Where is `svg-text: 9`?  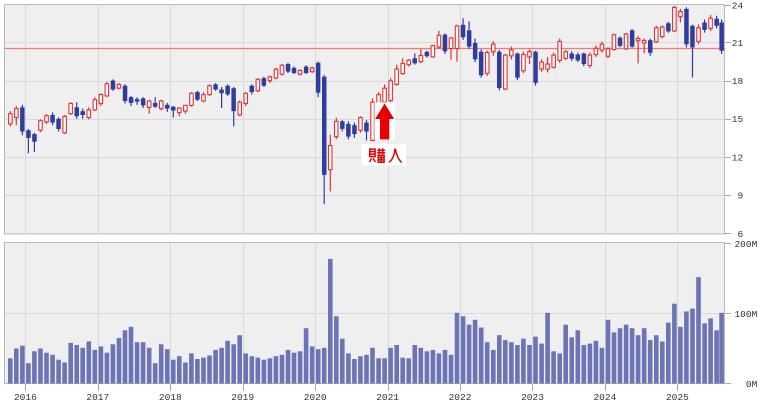
svg-text: 9 is located at coordinates (740, 196).